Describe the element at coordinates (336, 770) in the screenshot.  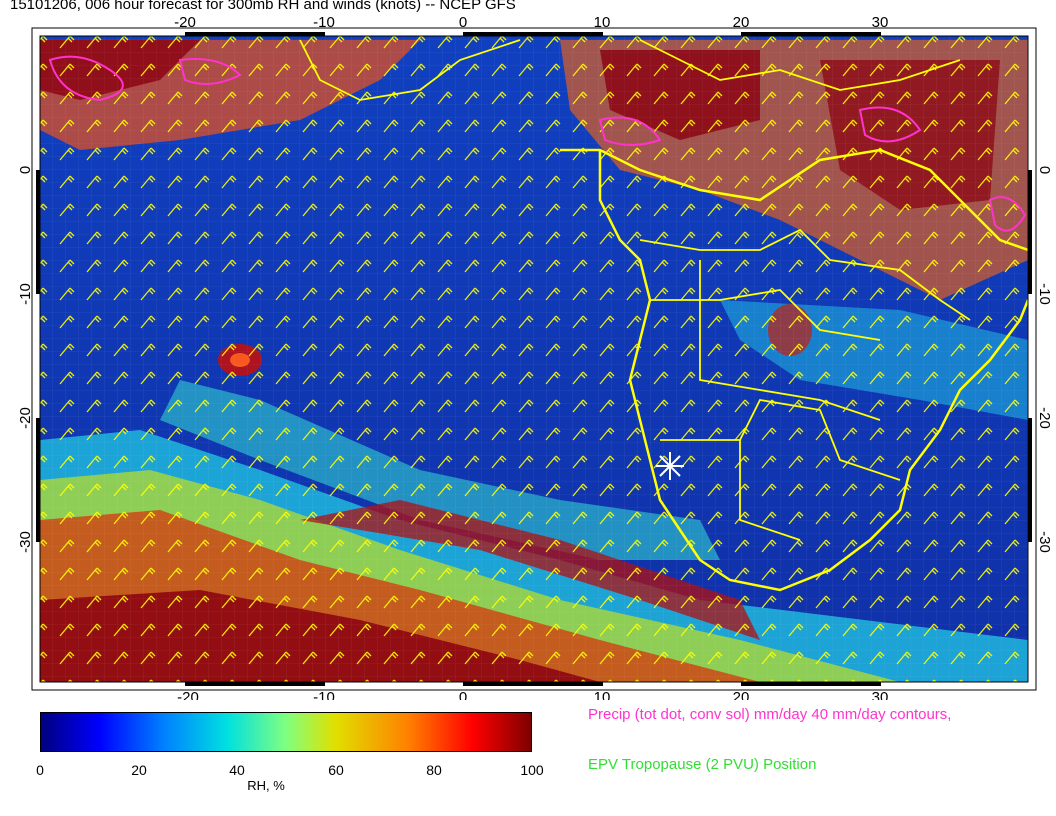
I see `colorbar-tick: 60` at that location.